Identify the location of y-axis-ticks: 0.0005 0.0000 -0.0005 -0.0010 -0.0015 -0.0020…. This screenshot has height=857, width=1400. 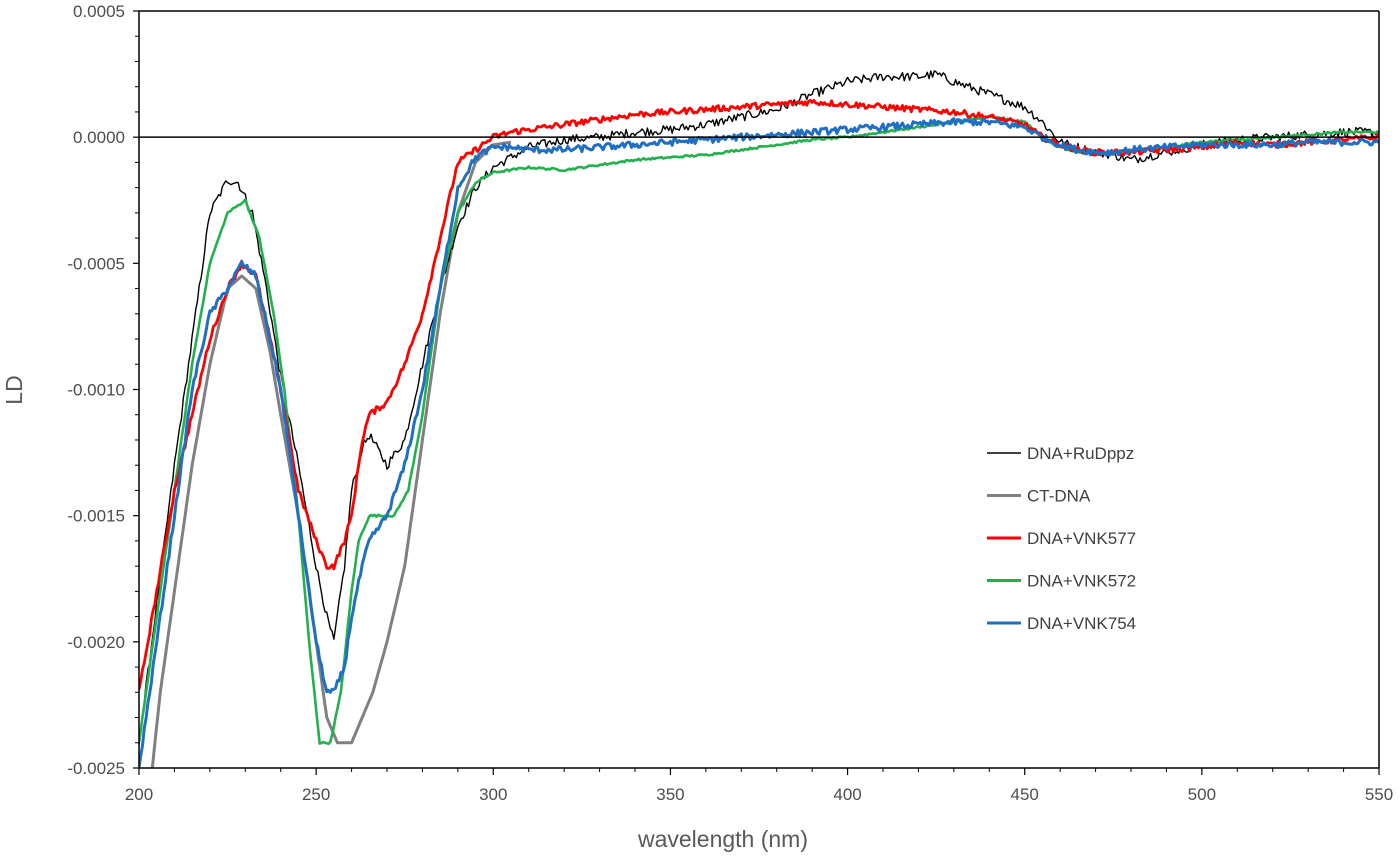
(103, 390).